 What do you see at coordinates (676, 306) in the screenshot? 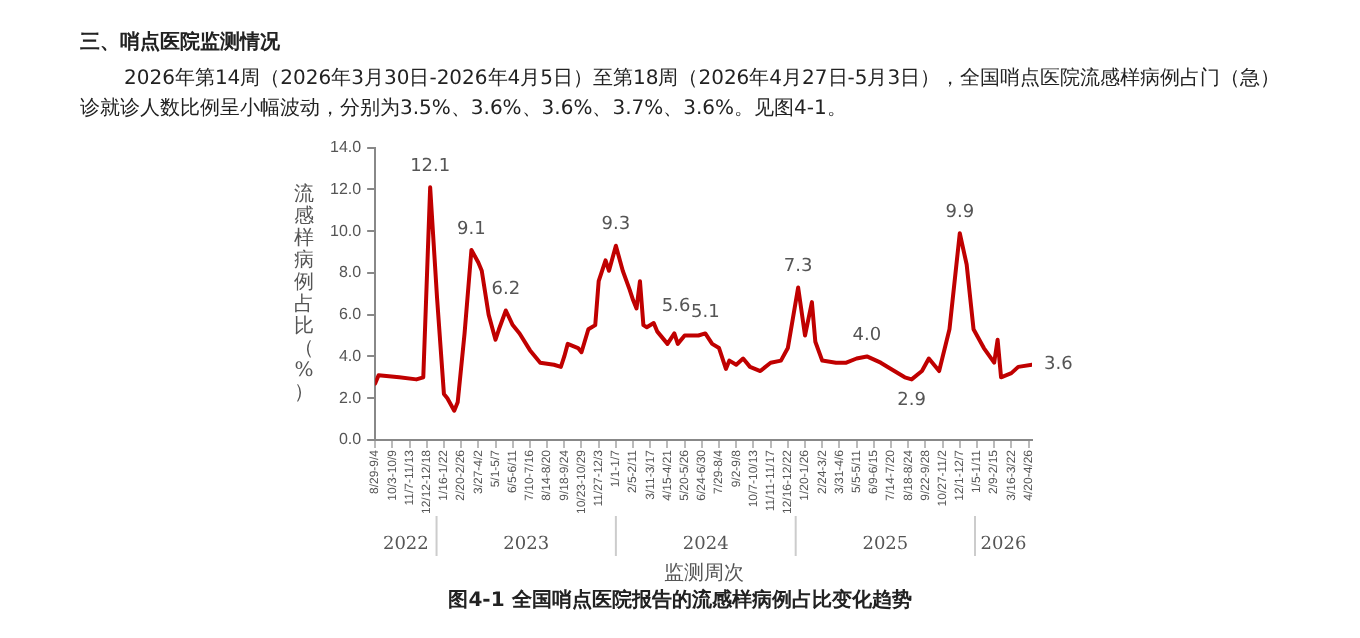
I see `annotation: 5.6` at bounding box center [676, 306].